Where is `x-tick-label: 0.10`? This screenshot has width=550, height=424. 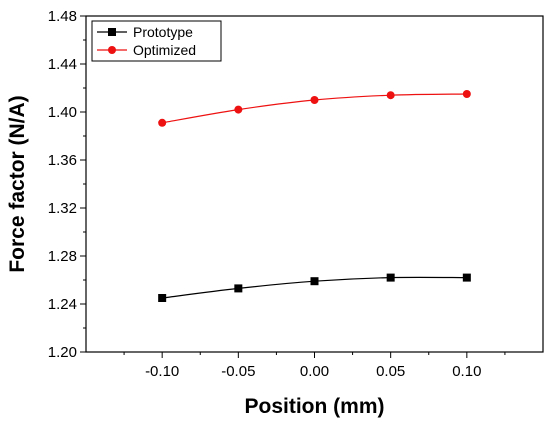
x-tick-label: 0.10 is located at coordinates (466, 371).